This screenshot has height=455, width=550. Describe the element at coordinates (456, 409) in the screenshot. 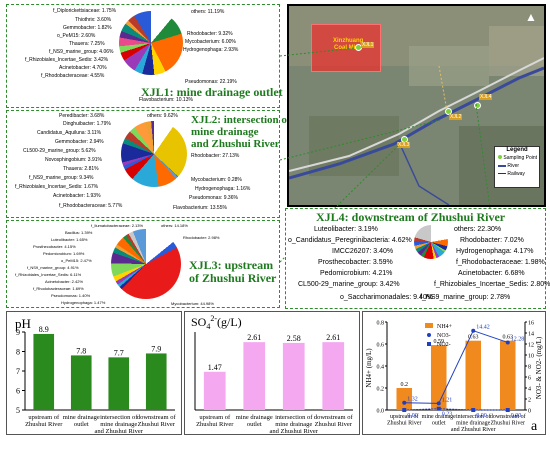

I see `no2-line` at that location.